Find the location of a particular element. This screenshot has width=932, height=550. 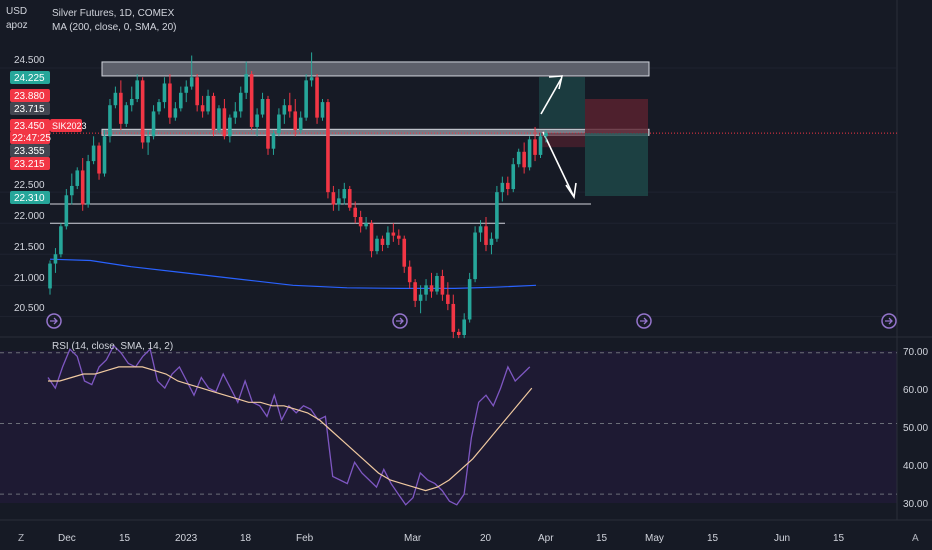

price-tag: 23.215 is located at coordinates (29, 164).